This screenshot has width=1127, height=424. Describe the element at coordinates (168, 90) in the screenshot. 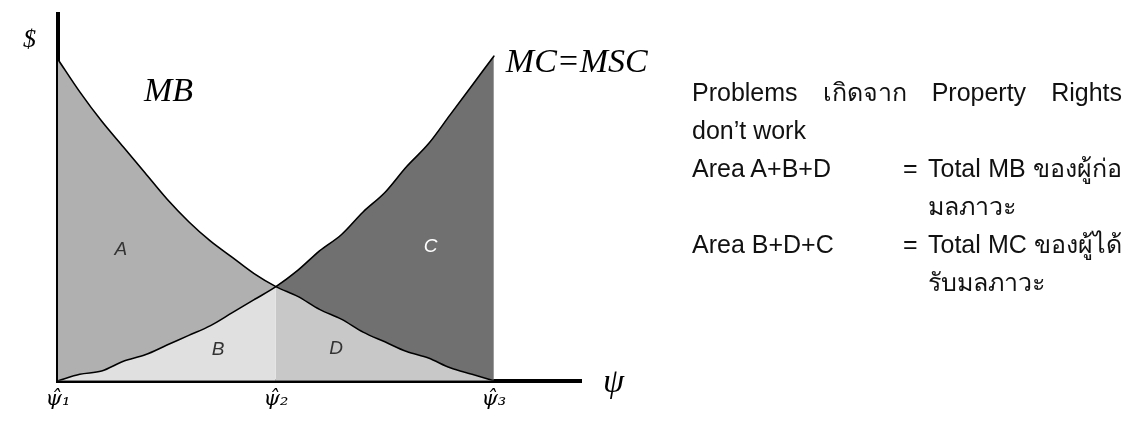

I see `series-label: MB` at that location.